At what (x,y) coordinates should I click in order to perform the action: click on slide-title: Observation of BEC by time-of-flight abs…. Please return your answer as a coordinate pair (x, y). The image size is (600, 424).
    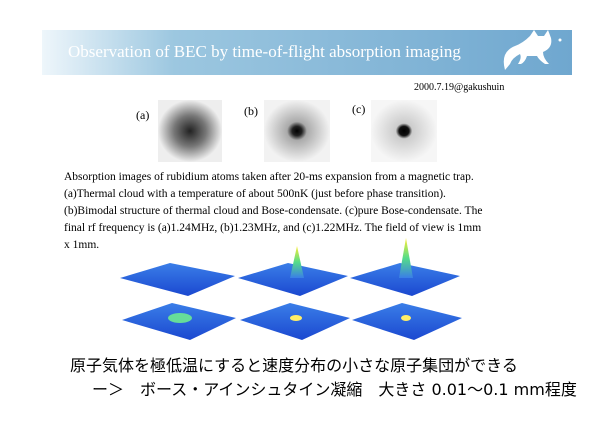
    Looking at the image, I should click on (264, 51).